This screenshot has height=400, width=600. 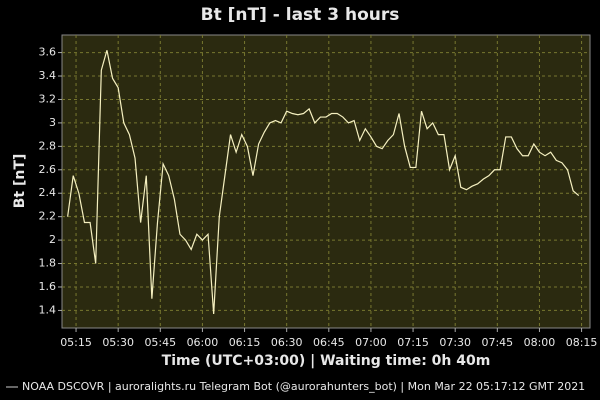 I want to click on y-tick-label: 2.6, so click(x=48, y=169).